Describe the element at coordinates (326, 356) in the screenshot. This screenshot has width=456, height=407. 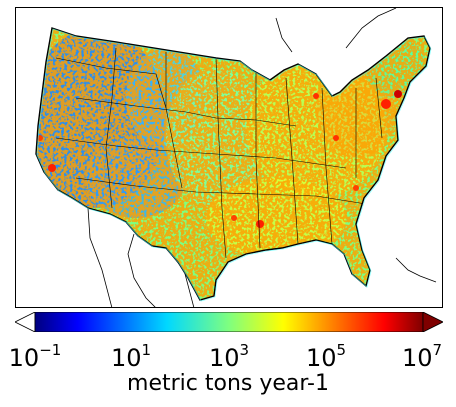
I see `colorbar-tick-4: 10⁵` at that location.